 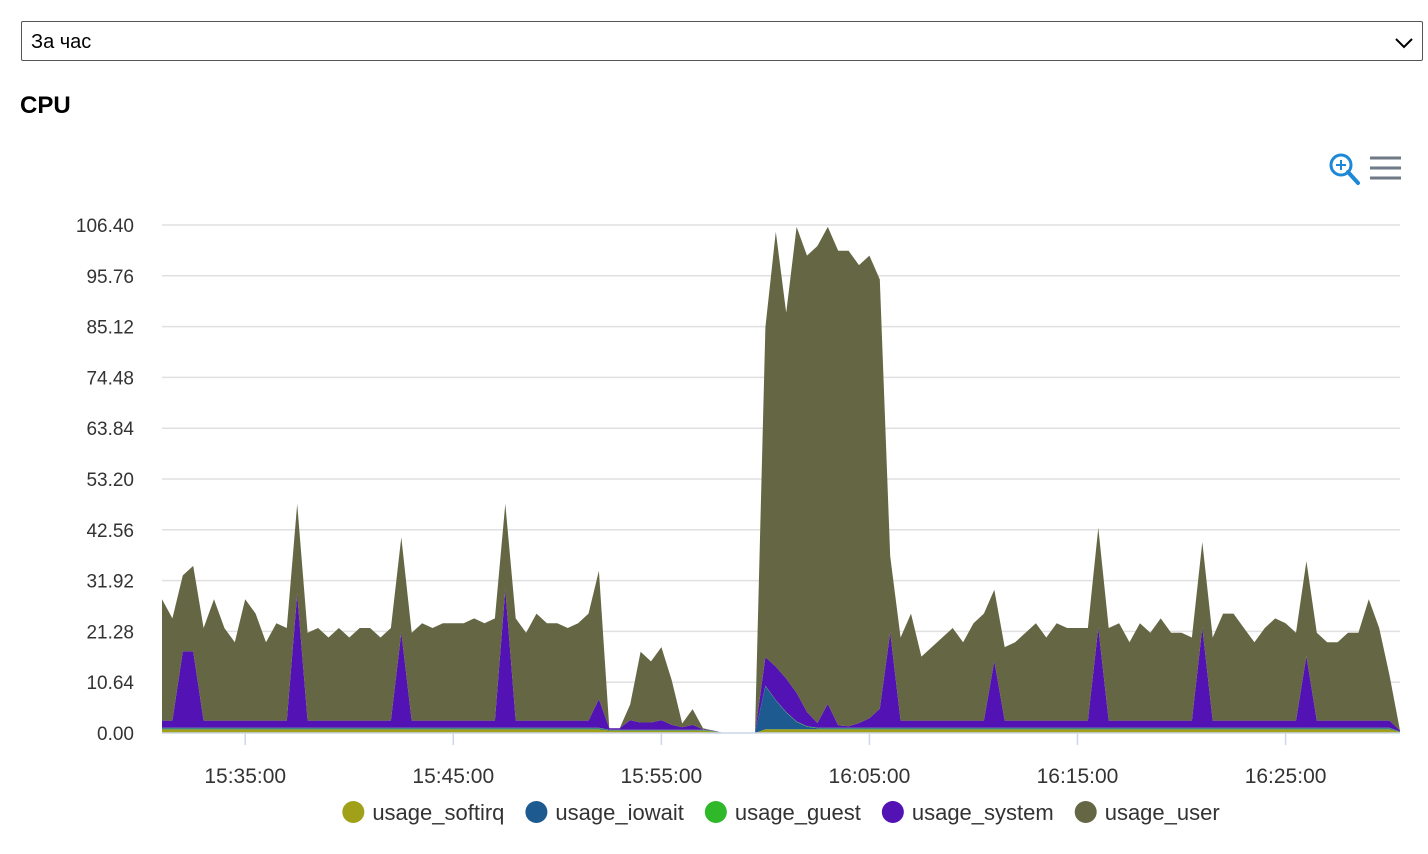 I want to click on legend-label: usage_guest, so click(x=798, y=812).